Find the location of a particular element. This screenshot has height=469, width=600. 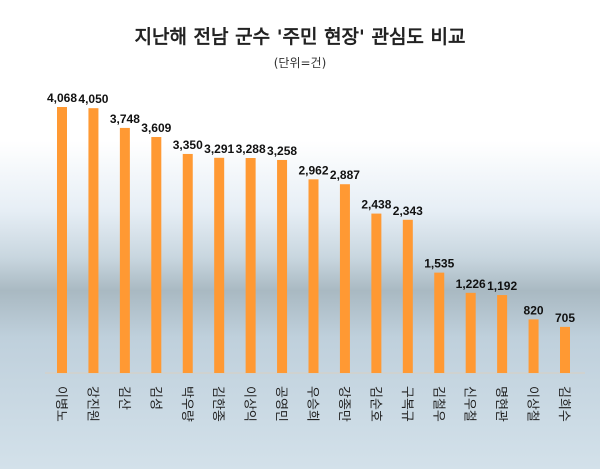

category-label-2: 김산 is located at coordinates (123, 398).